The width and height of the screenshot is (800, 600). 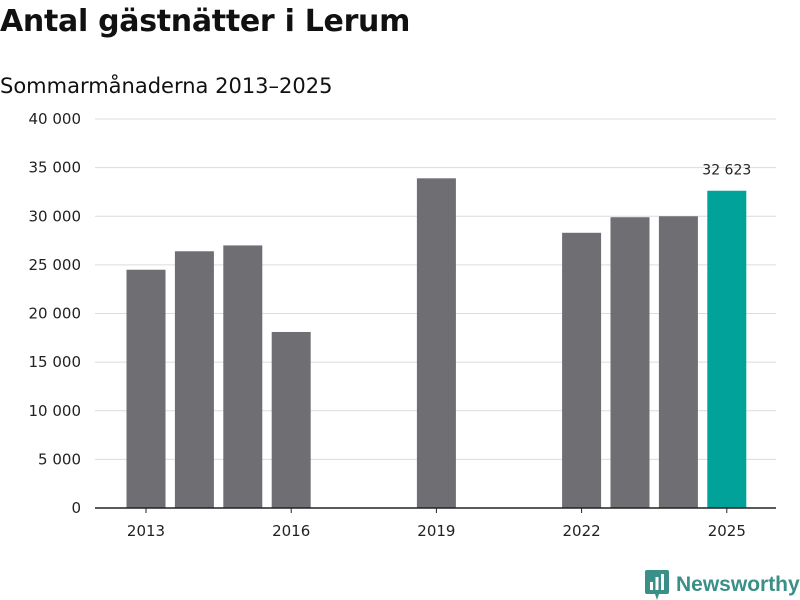 What do you see at coordinates (243, 377) in the screenshot?
I see `bar-2015` at bounding box center [243, 377].